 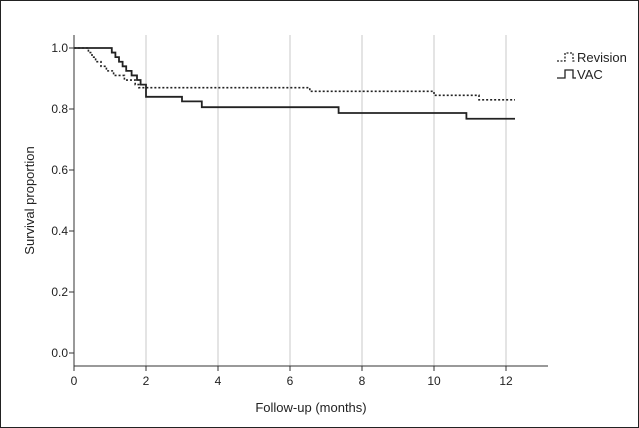 I want to click on x-tick-label: 2, so click(x=146, y=381).